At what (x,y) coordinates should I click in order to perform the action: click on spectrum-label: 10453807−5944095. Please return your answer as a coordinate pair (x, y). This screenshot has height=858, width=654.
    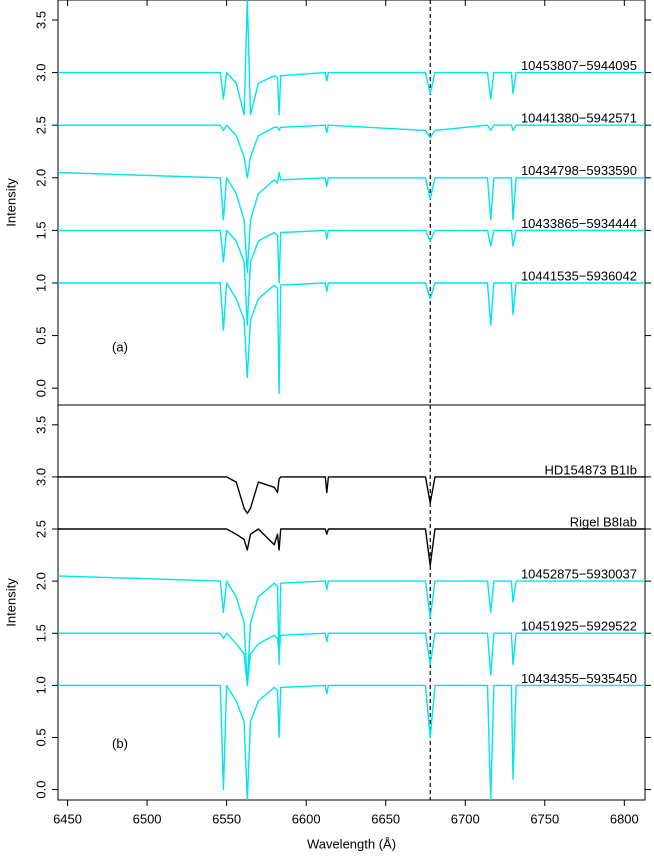
    Looking at the image, I should click on (579, 65).